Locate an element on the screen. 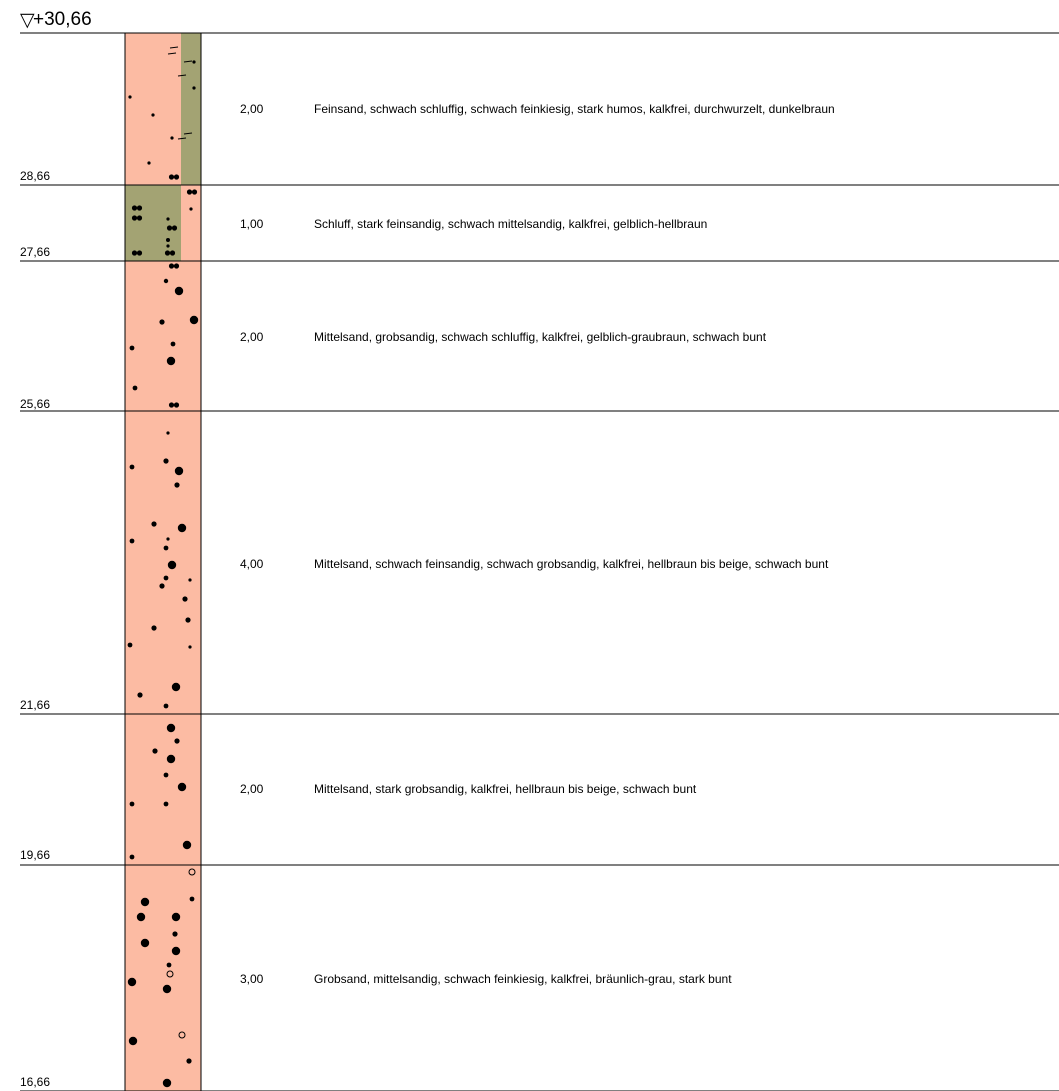 This screenshot has height=1091, width=1059. layer-symbols is located at coordinates (163, 567).